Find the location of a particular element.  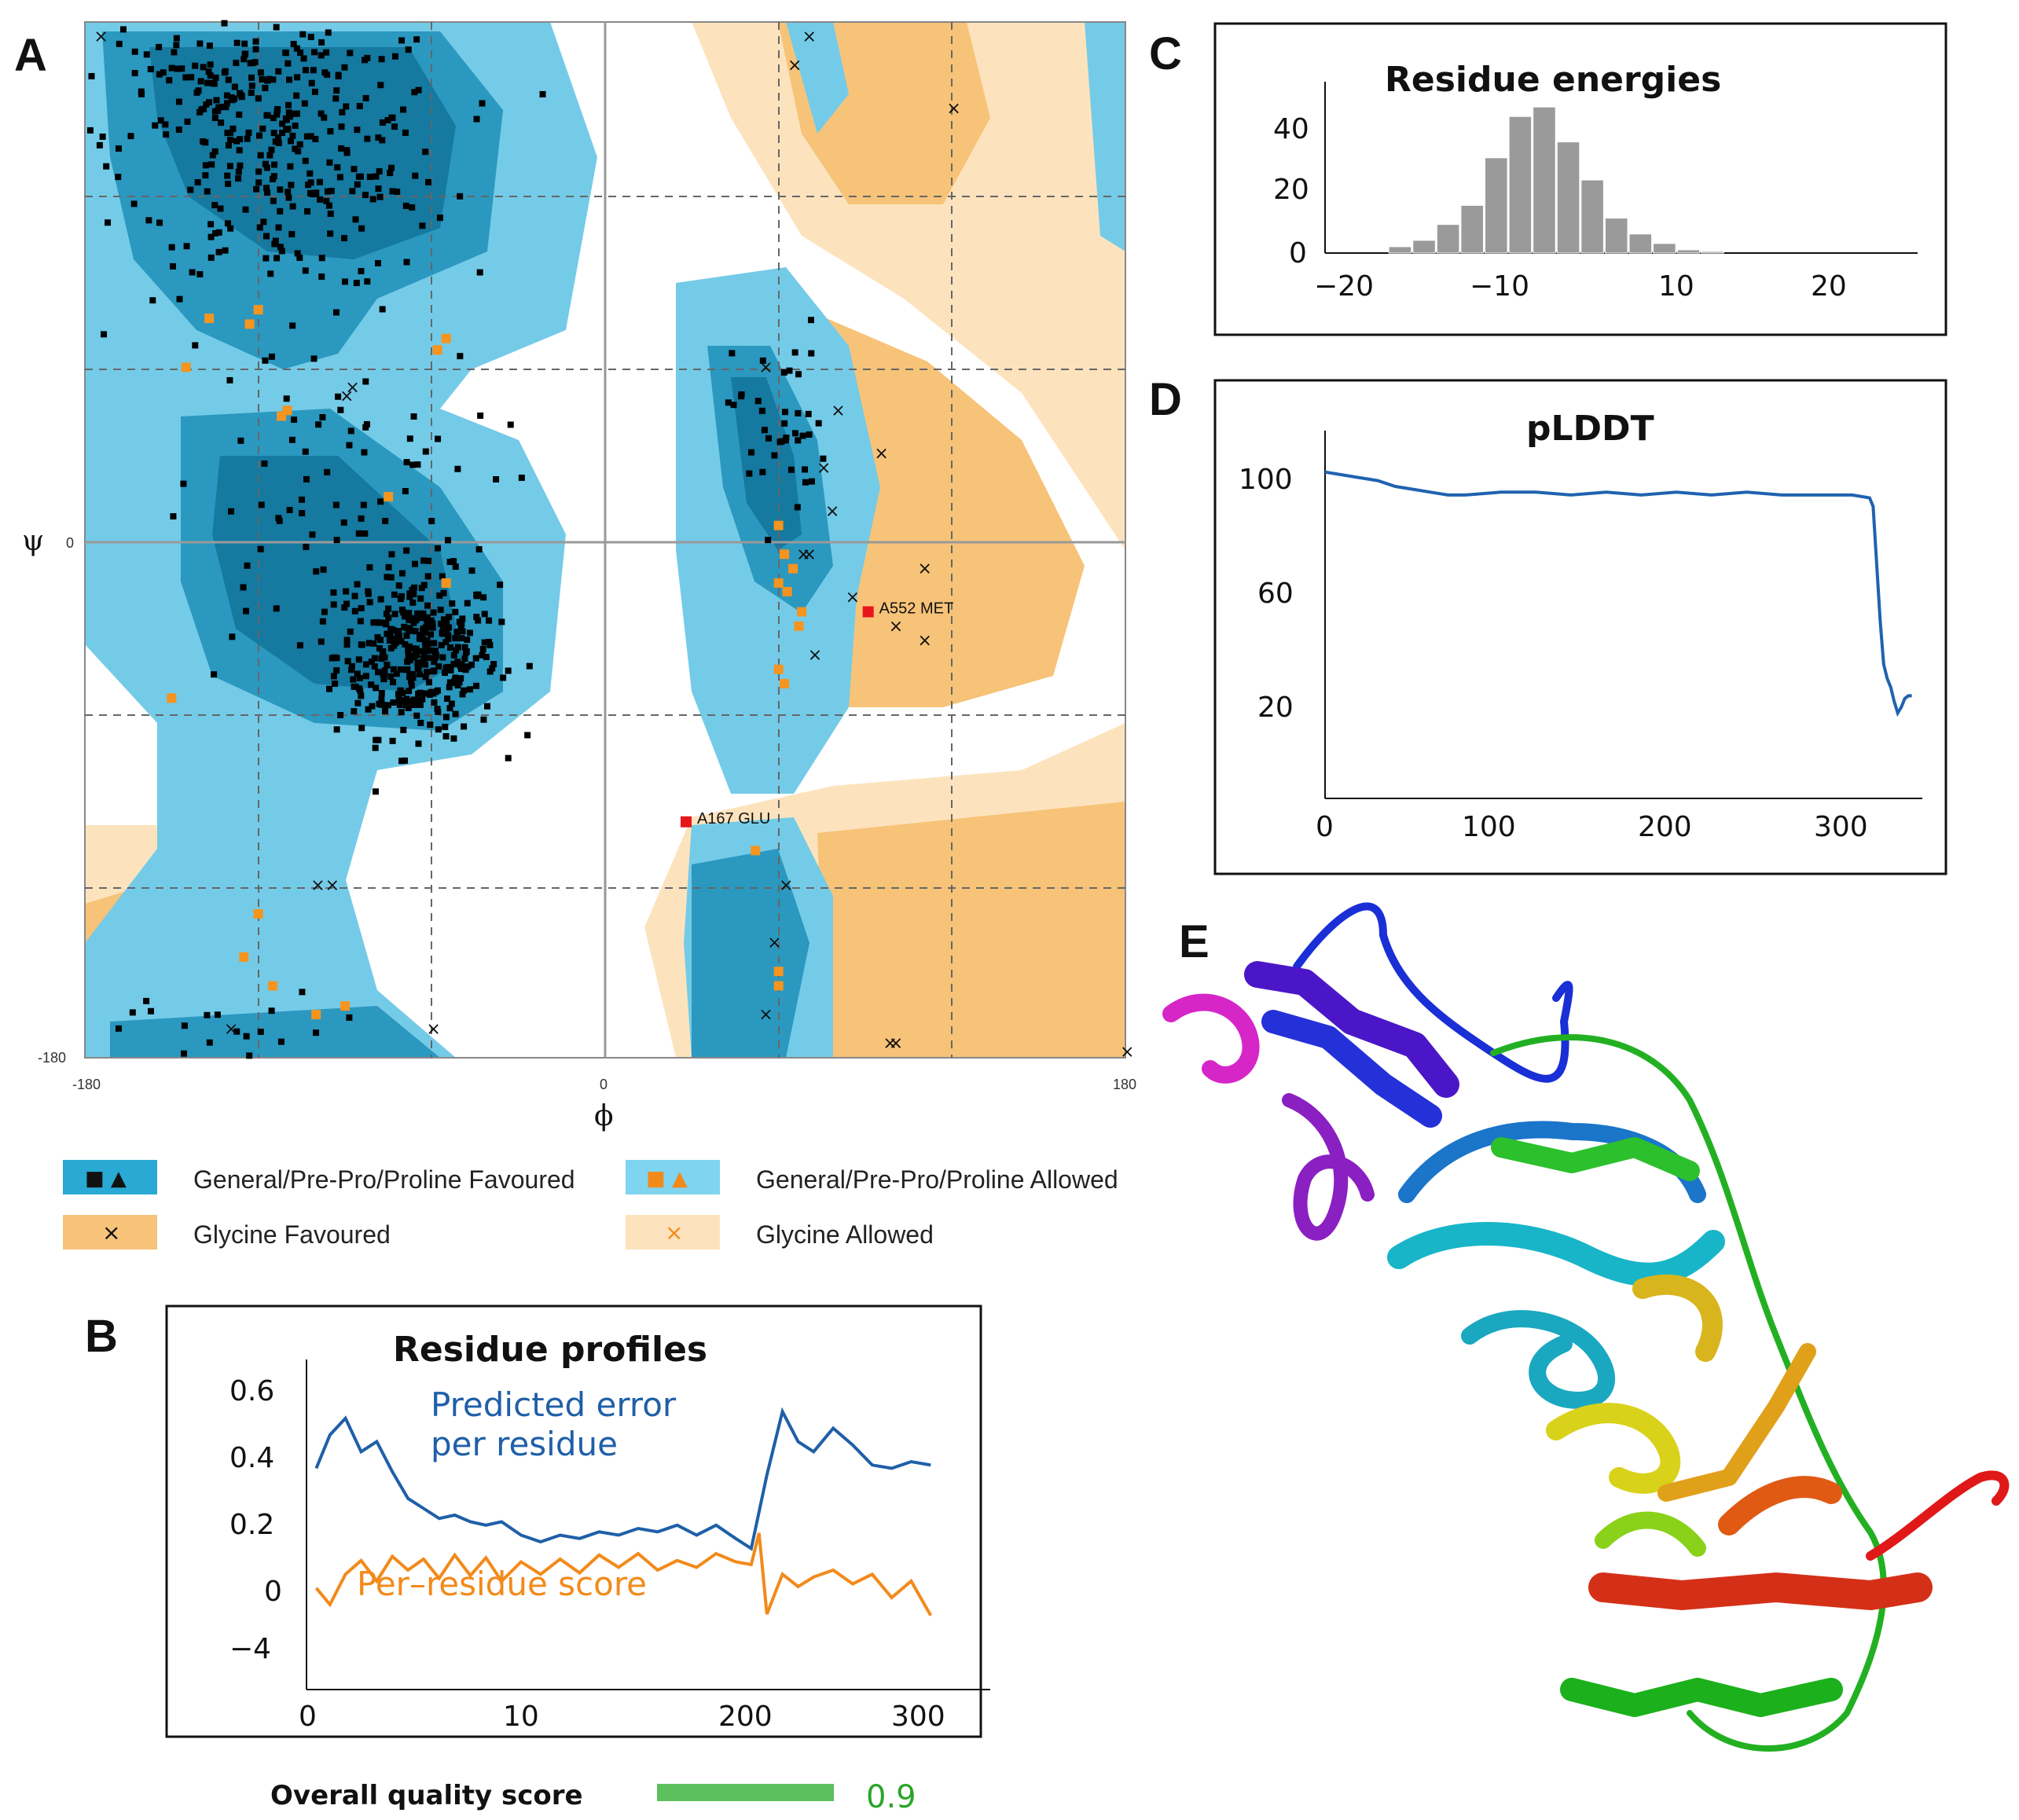

outlier-a167-marker is located at coordinates (686, 821).